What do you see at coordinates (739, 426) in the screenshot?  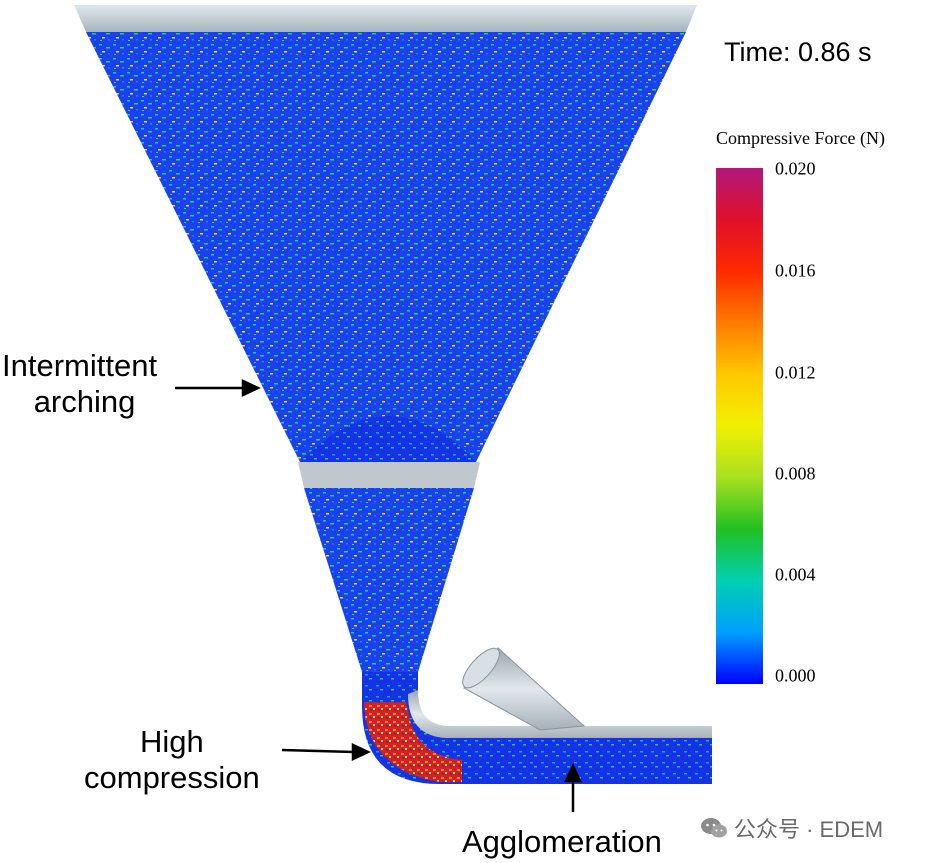 I see `colorbar` at bounding box center [739, 426].